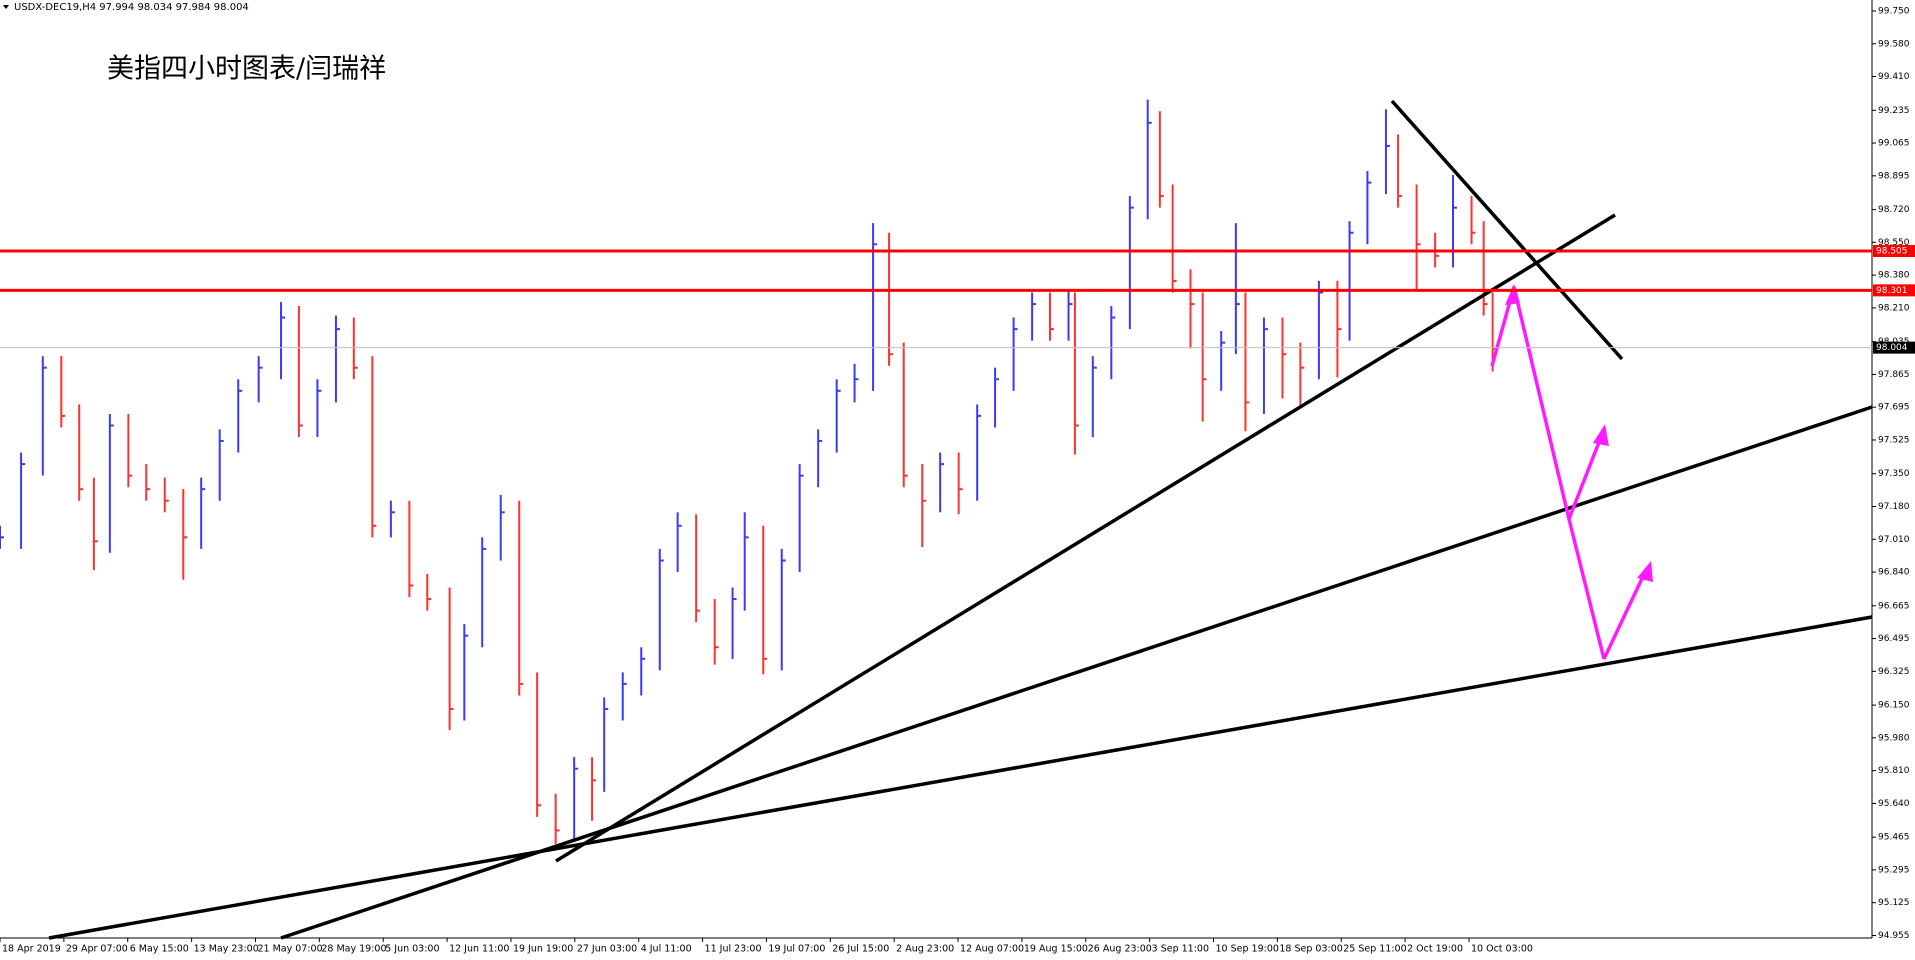 This screenshot has height=960, width=1915. What do you see at coordinates (1894, 11) in the screenshot?
I see `y-tick-label: 99.750` at bounding box center [1894, 11].